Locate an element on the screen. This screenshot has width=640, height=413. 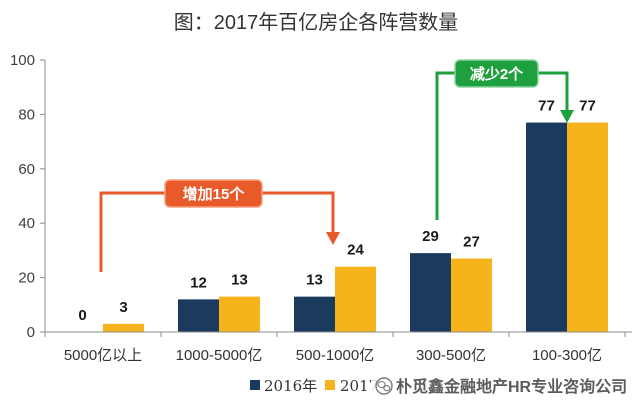
decrease-bracket-left is located at coordinates (445, 145).